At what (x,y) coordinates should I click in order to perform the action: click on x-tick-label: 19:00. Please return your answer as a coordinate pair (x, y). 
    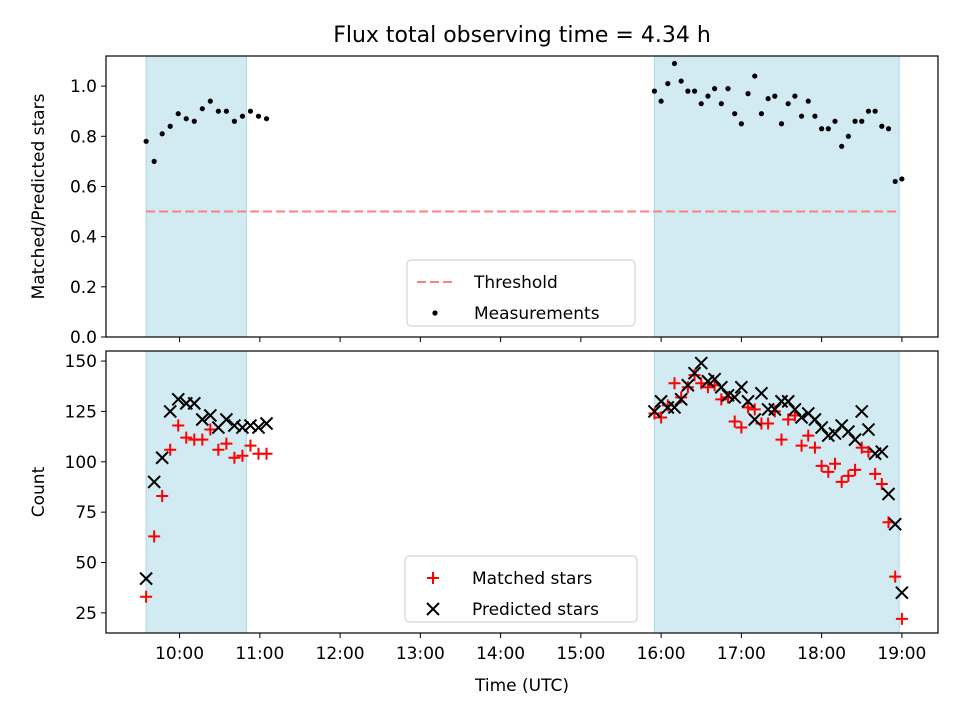
    Looking at the image, I should click on (901, 654).